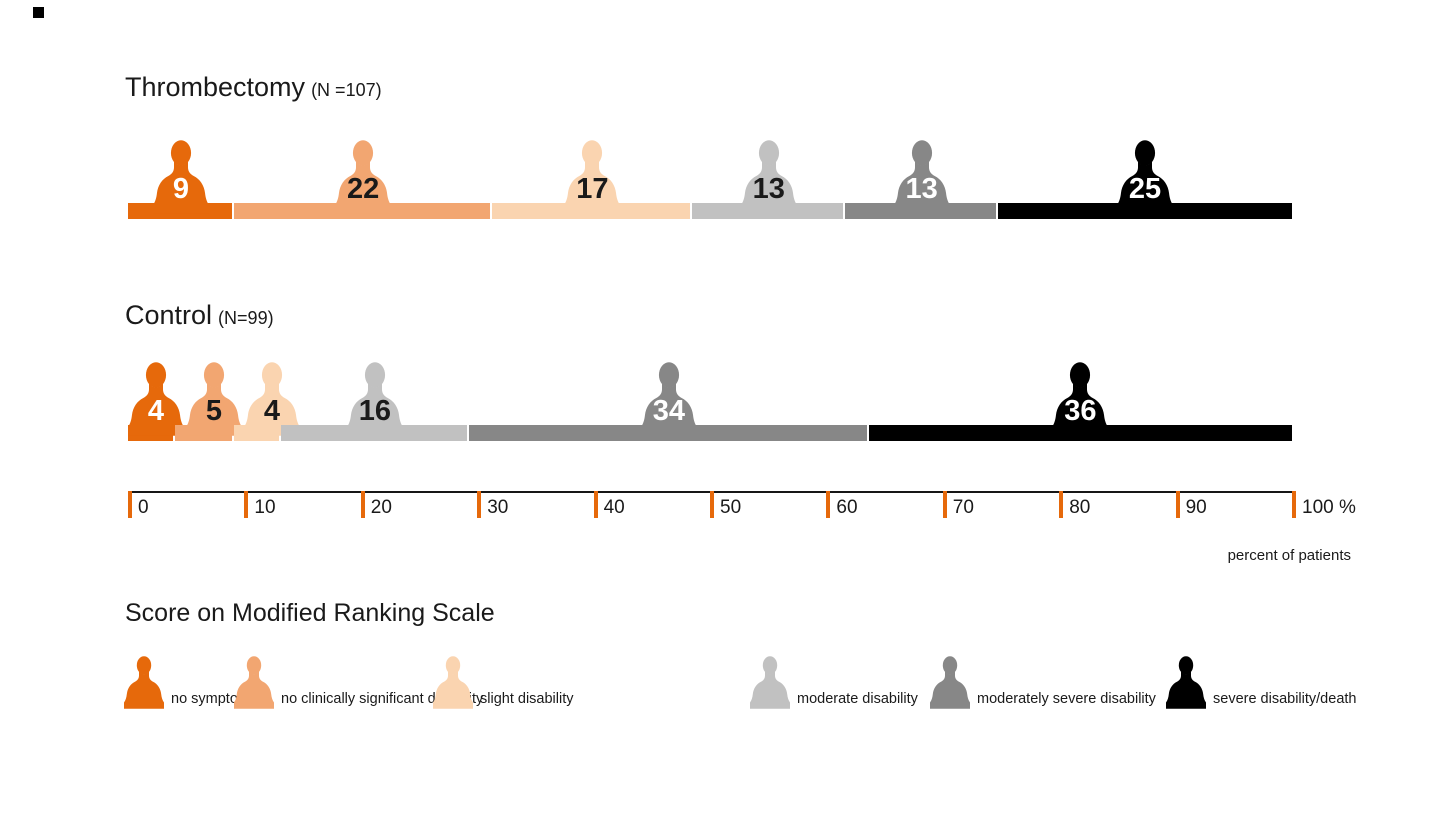  Describe the element at coordinates (215, 87) in the screenshot. I see `series-name: Thrombectomy` at that location.